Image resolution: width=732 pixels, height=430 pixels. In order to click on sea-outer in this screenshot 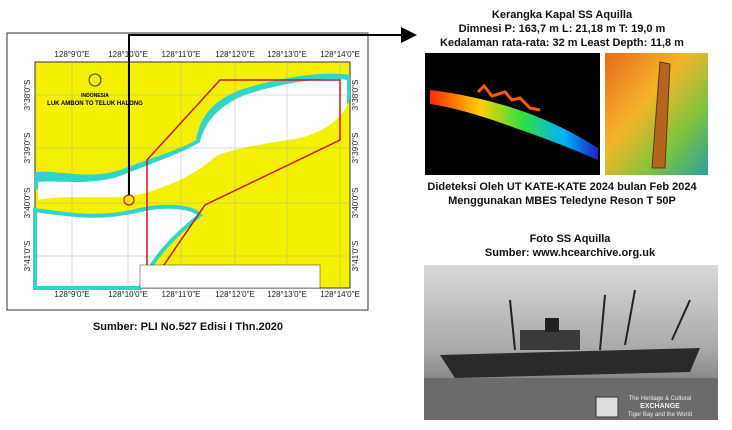, I will do `click(118, 247)`.